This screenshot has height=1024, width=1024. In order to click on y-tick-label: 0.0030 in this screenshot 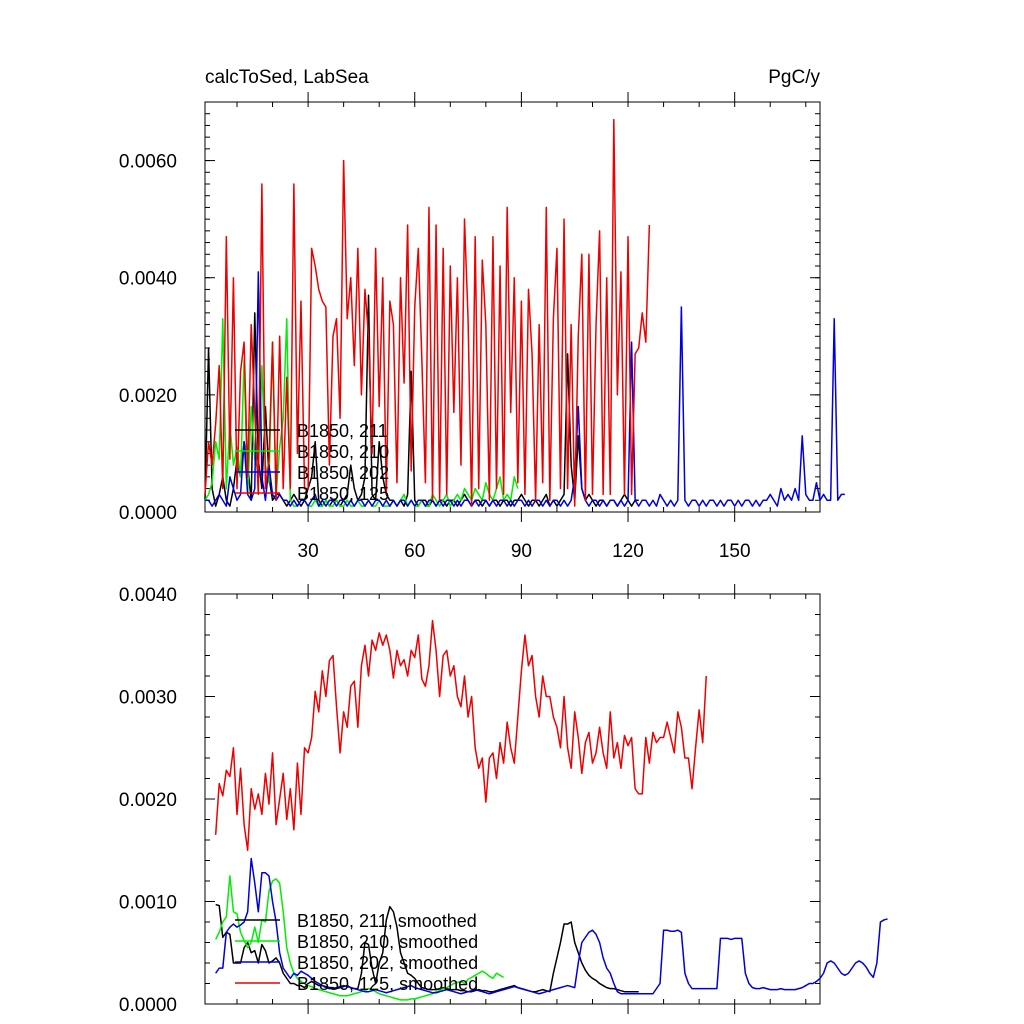, I will do `click(148, 698)`.